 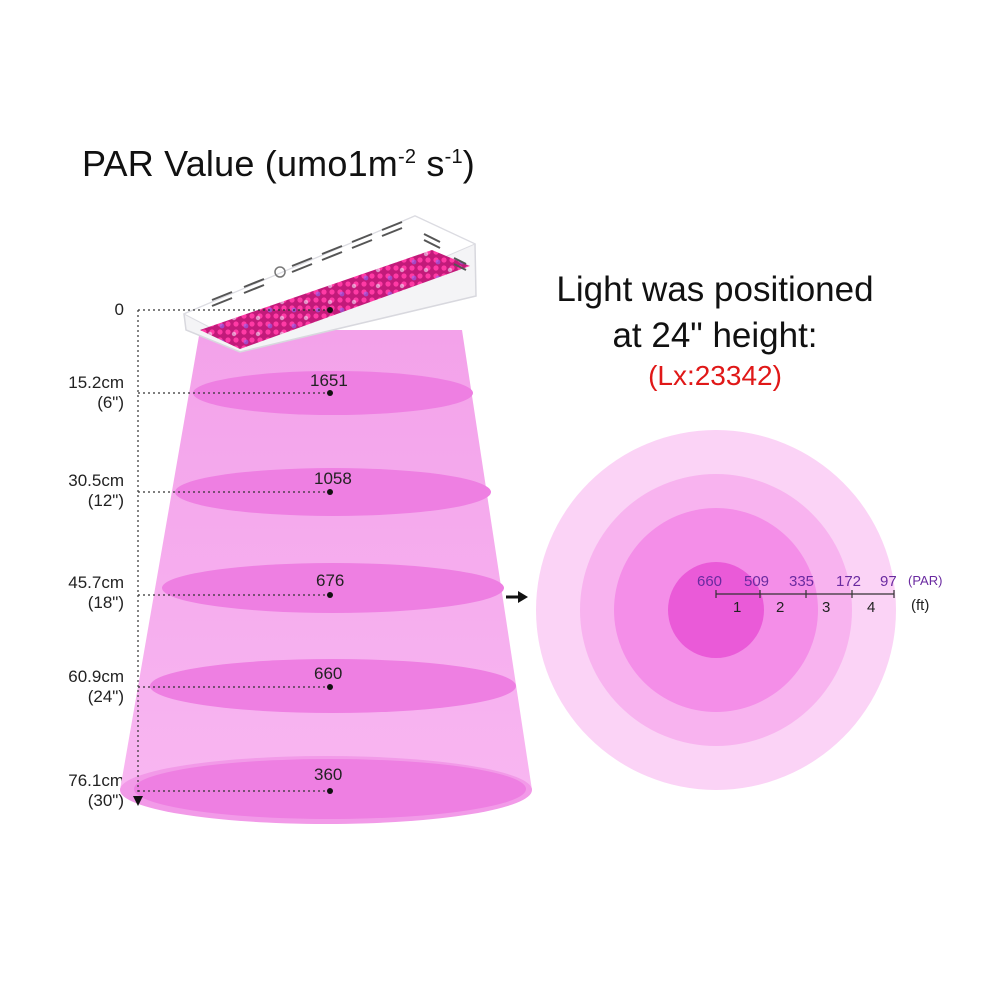 What do you see at coordinates (330, 687) in the screenshot?
I see `dot-24in` at bounding box center [330, 687].